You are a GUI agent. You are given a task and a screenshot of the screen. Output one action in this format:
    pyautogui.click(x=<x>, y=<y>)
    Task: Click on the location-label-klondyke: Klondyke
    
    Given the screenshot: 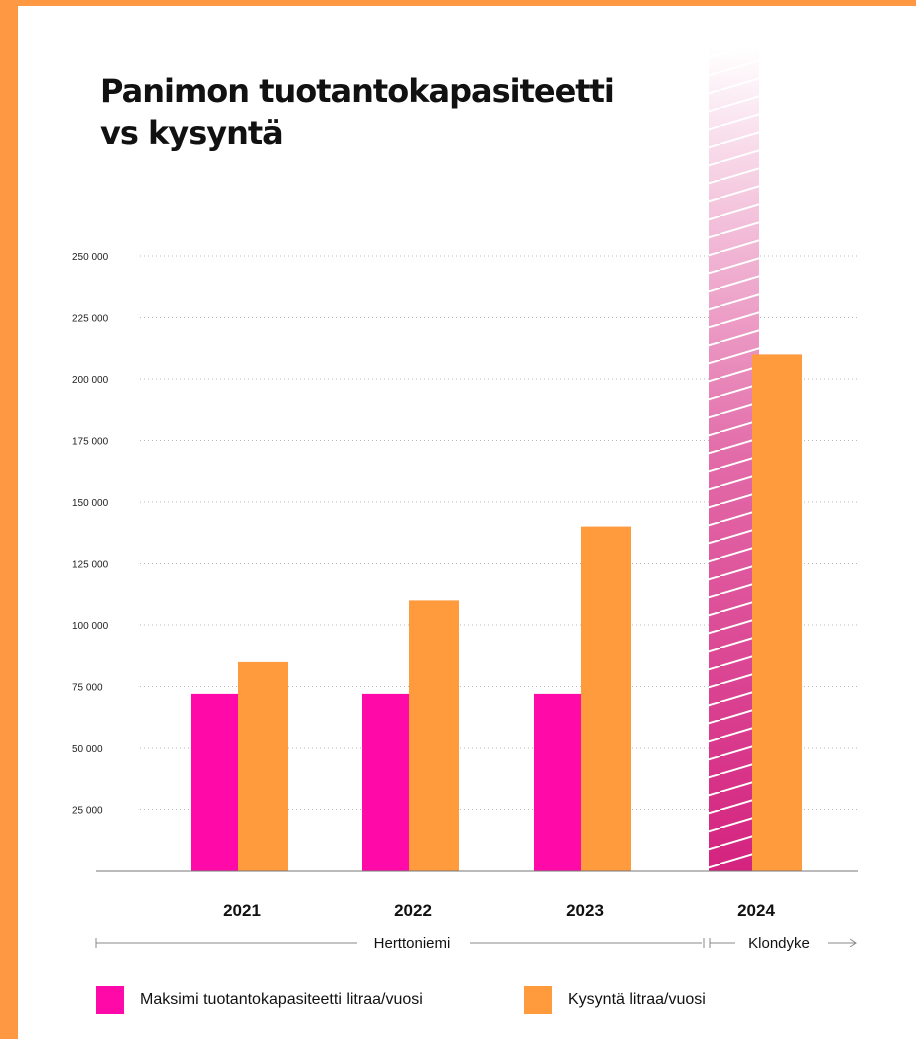 What is the action you would take?
    pyautogui.click(x=779, y=943)
    